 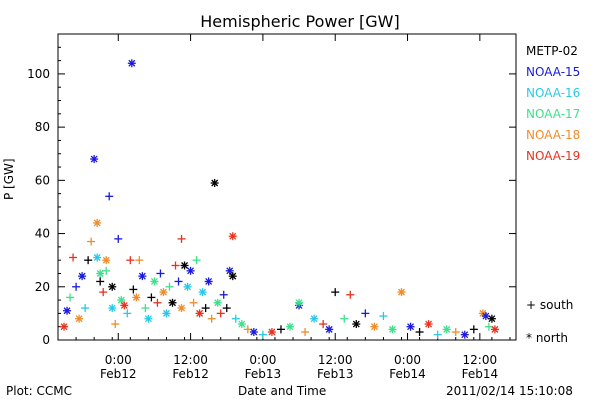 What do you see at coordinates (46, 340) in the screenshot?
I see `y-tick-label: 0` at bounding box center [46, 340].